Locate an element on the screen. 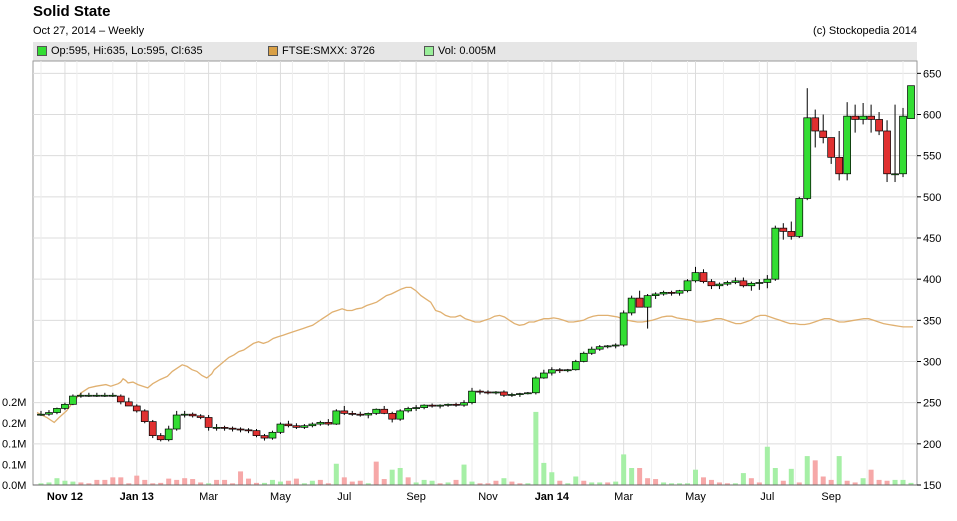 The image size is (957, 521). x-tick-label: Mar is located at coordinates (623, 497).